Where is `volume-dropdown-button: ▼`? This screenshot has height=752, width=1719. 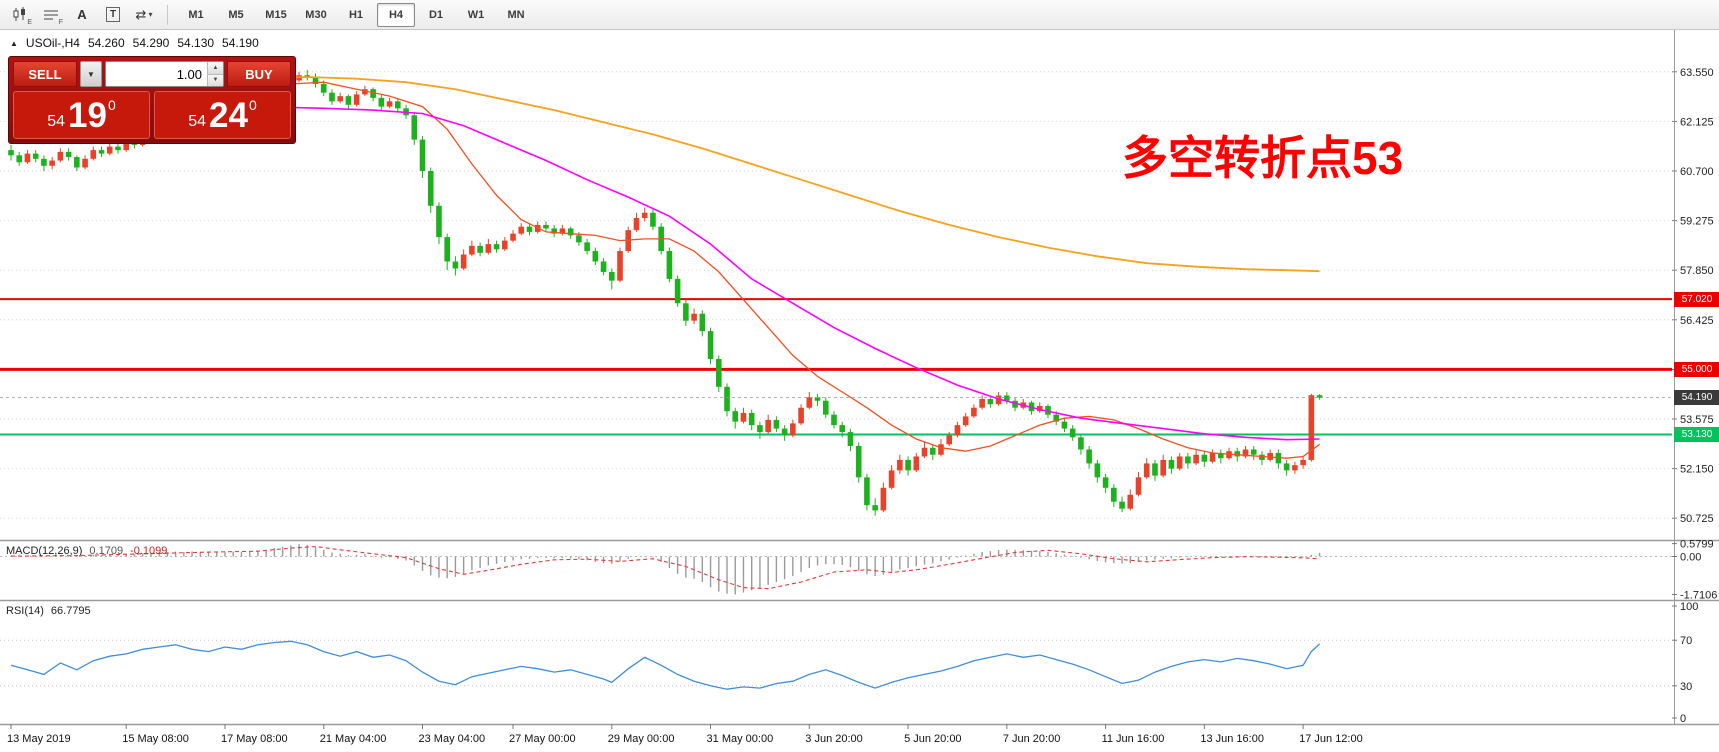 volume-dropdown-button: ▼ is located at coordinates (91, 74).